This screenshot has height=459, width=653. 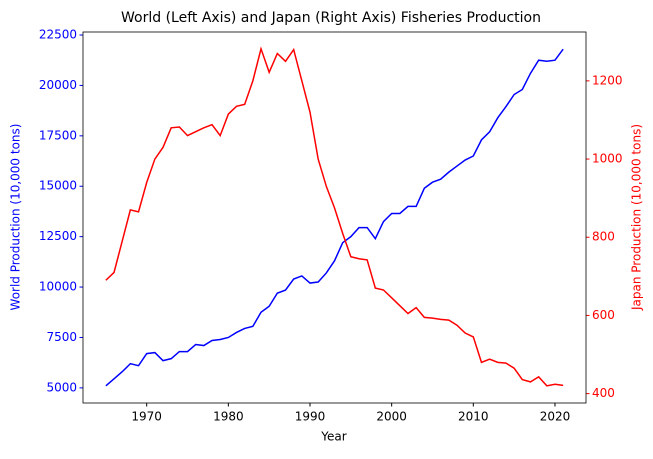 I want to click on y2-axis-label: Japan Production (10,000 tons), so click(x=637, y=217).